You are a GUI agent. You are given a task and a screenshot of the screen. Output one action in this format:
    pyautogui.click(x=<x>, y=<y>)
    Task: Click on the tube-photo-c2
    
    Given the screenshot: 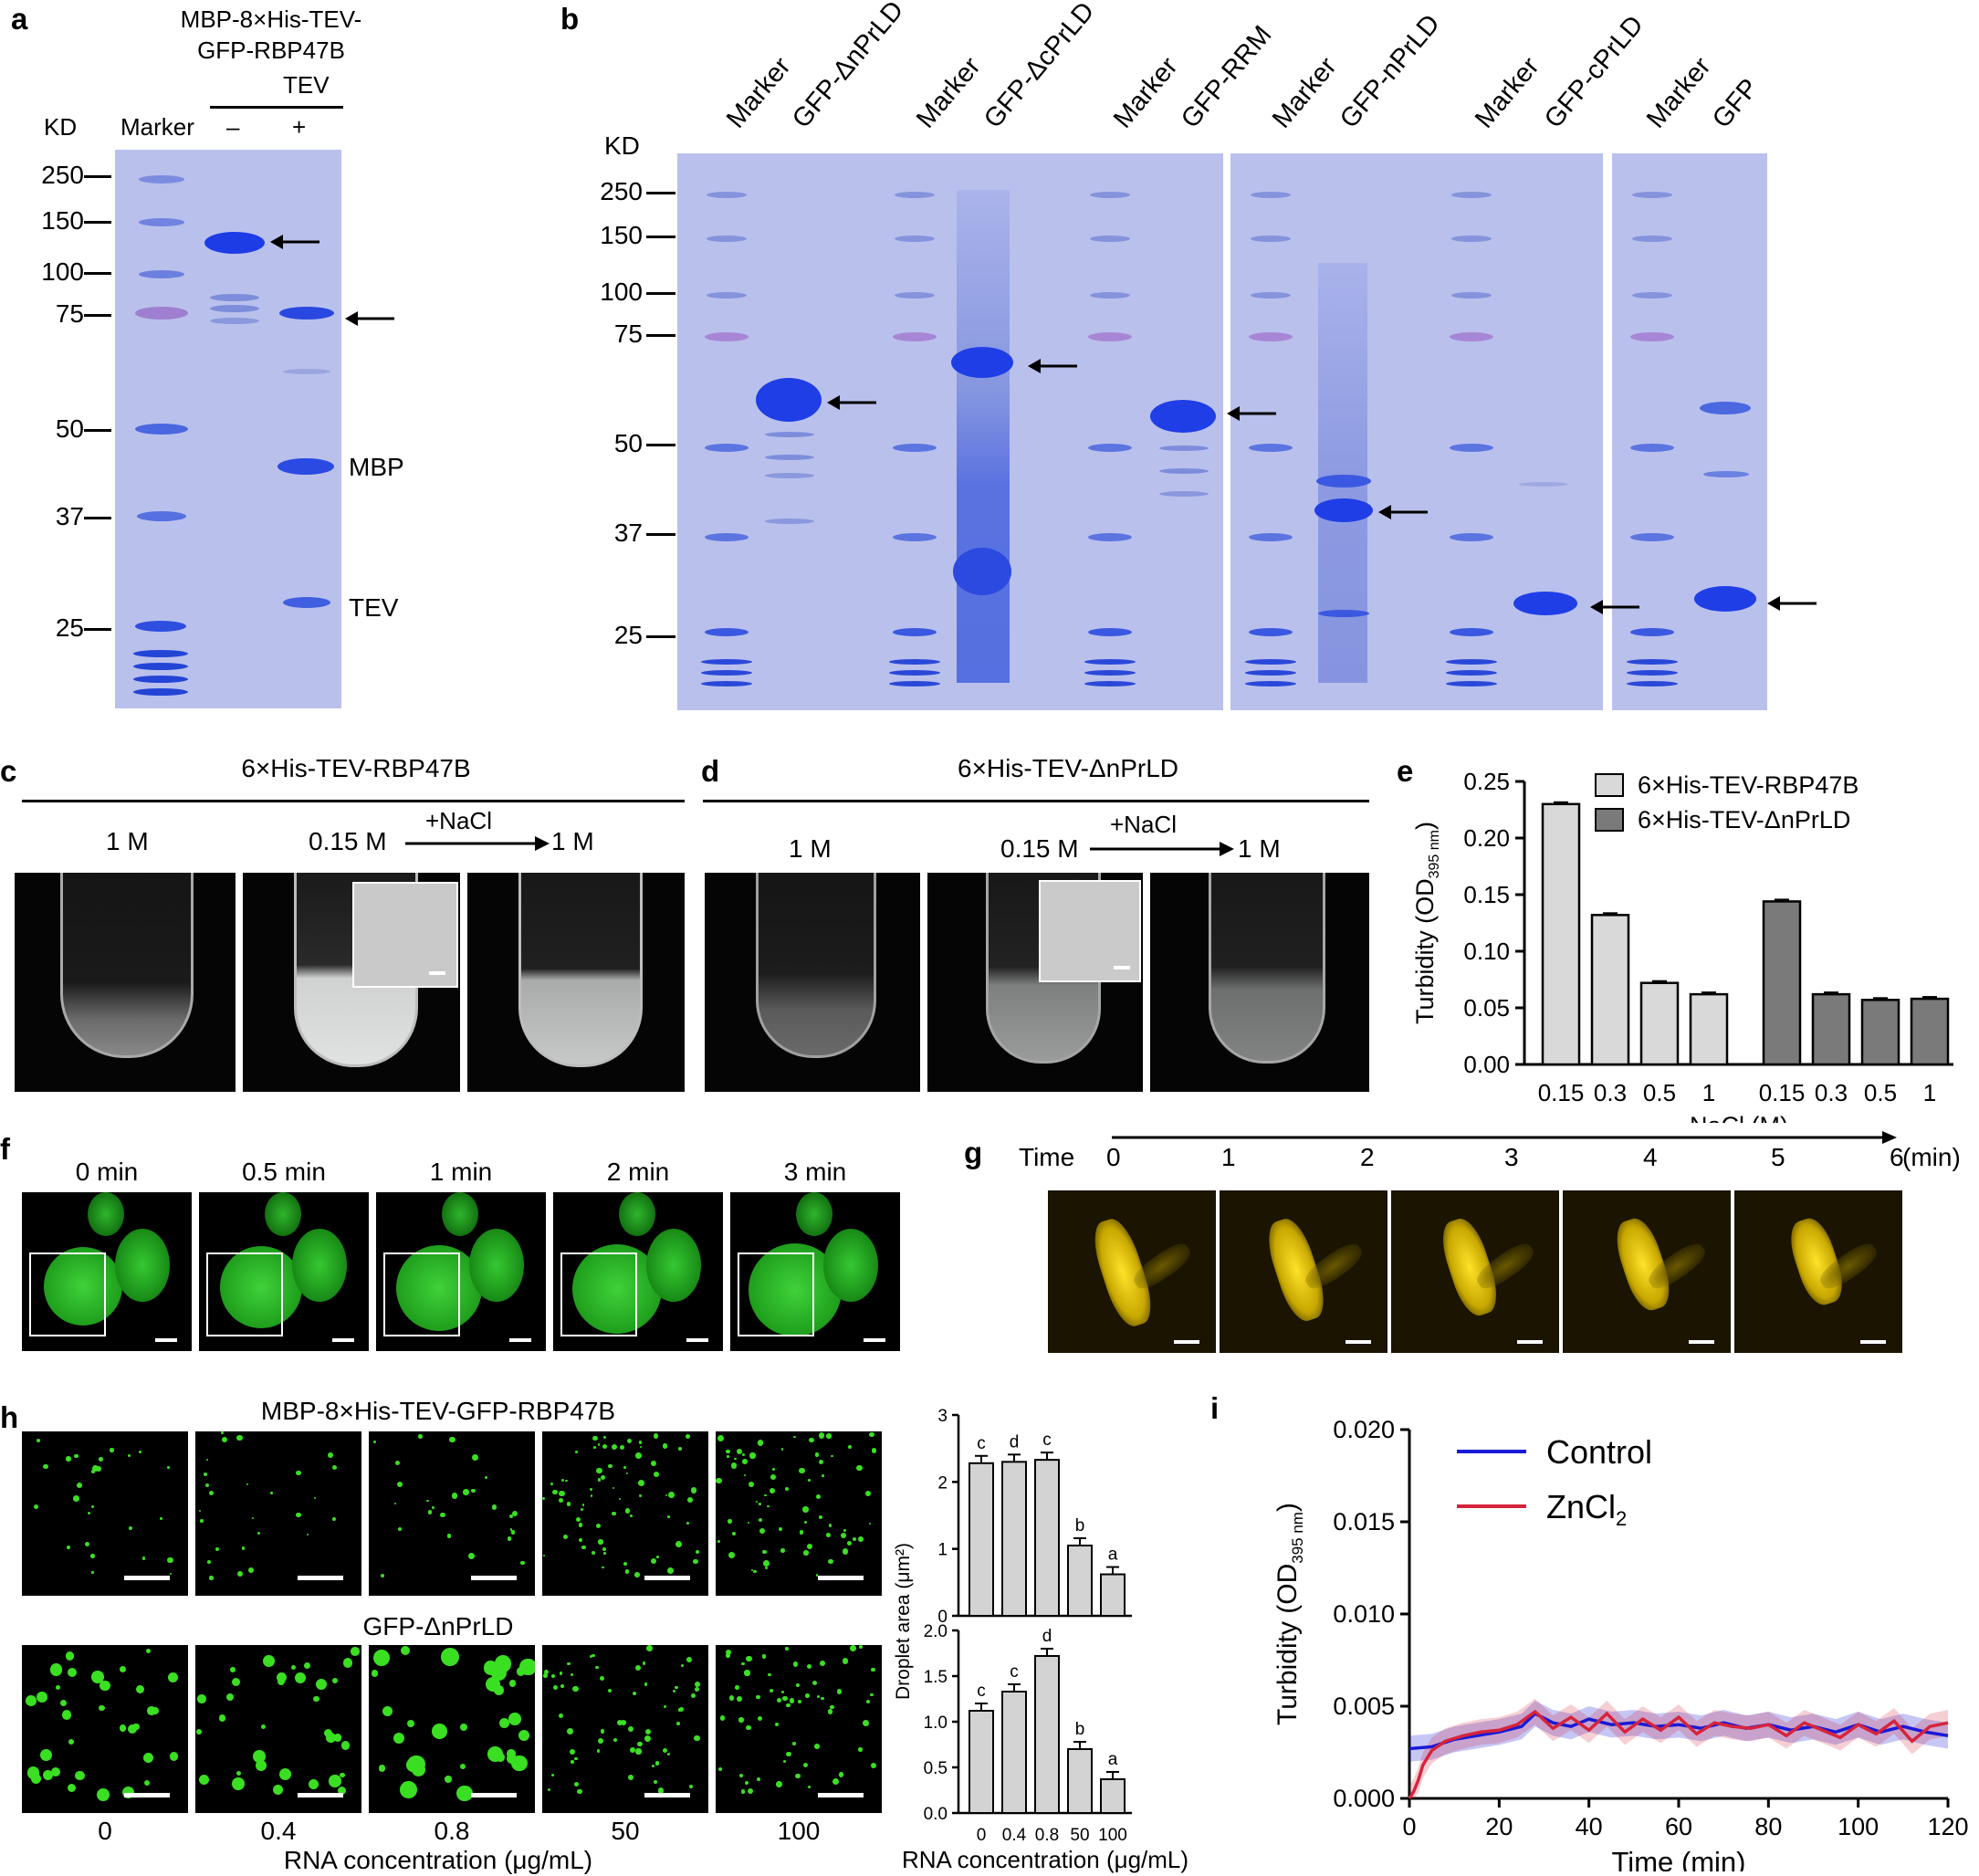 What is the action you would take?
    pyautogui.click(x=351, y=983)
    